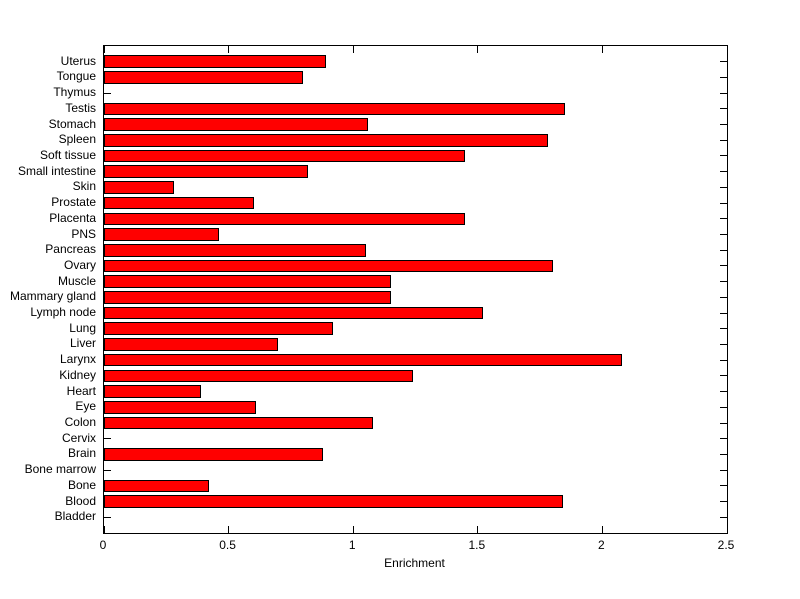  What do you see at coordinates (82, 343) in the screenshot?
I see `y-label-liver: Liver` at bounding box center [82, 343].